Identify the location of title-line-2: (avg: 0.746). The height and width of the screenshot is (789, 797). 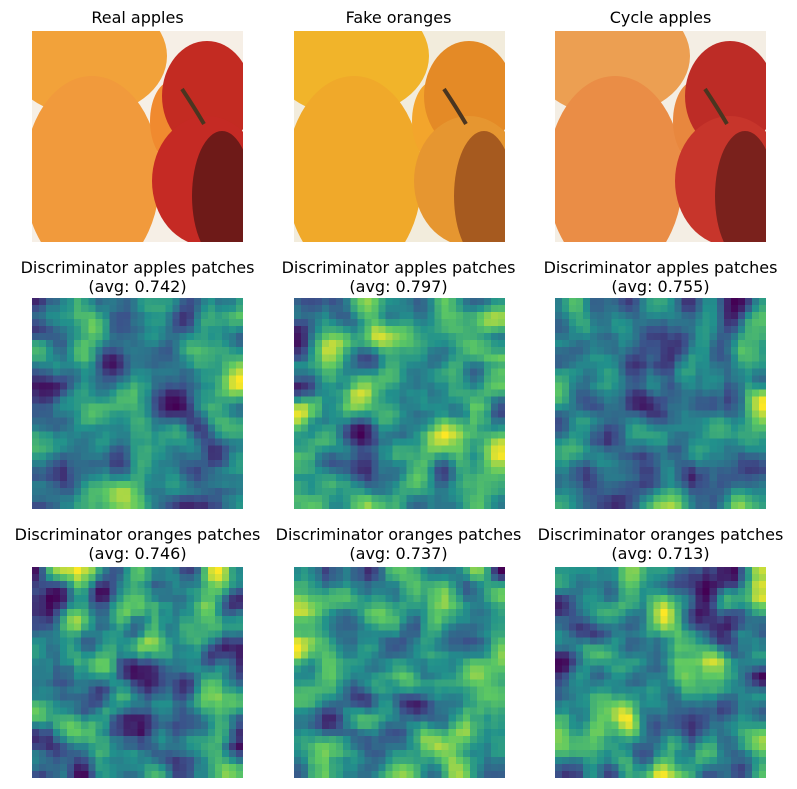
(137, 553).